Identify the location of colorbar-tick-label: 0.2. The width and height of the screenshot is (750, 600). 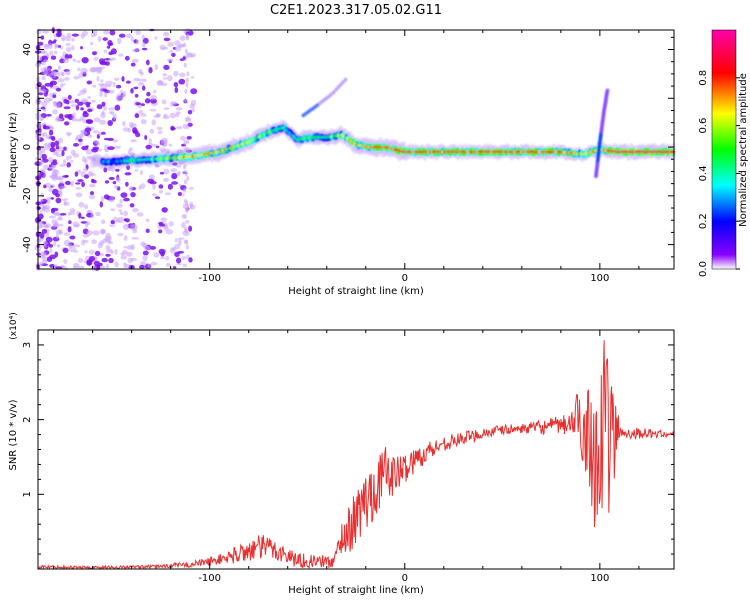
(703, 221).